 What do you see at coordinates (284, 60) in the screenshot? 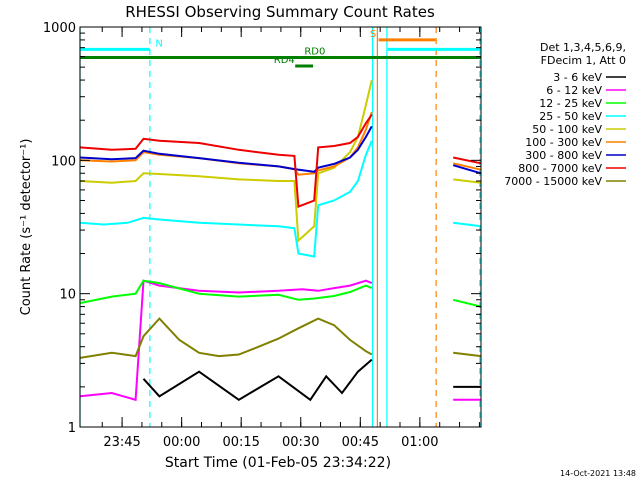
I see `flag-label-rd4: RD4` at bounding box center [284, 60].